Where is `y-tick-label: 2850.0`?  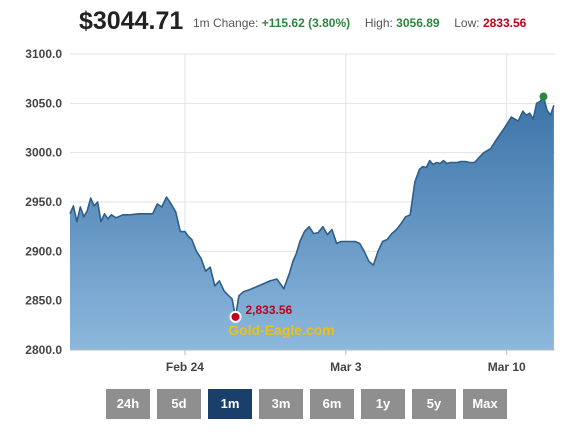
y-tick-label: 2850.0 is located at coordinates (43, 301).